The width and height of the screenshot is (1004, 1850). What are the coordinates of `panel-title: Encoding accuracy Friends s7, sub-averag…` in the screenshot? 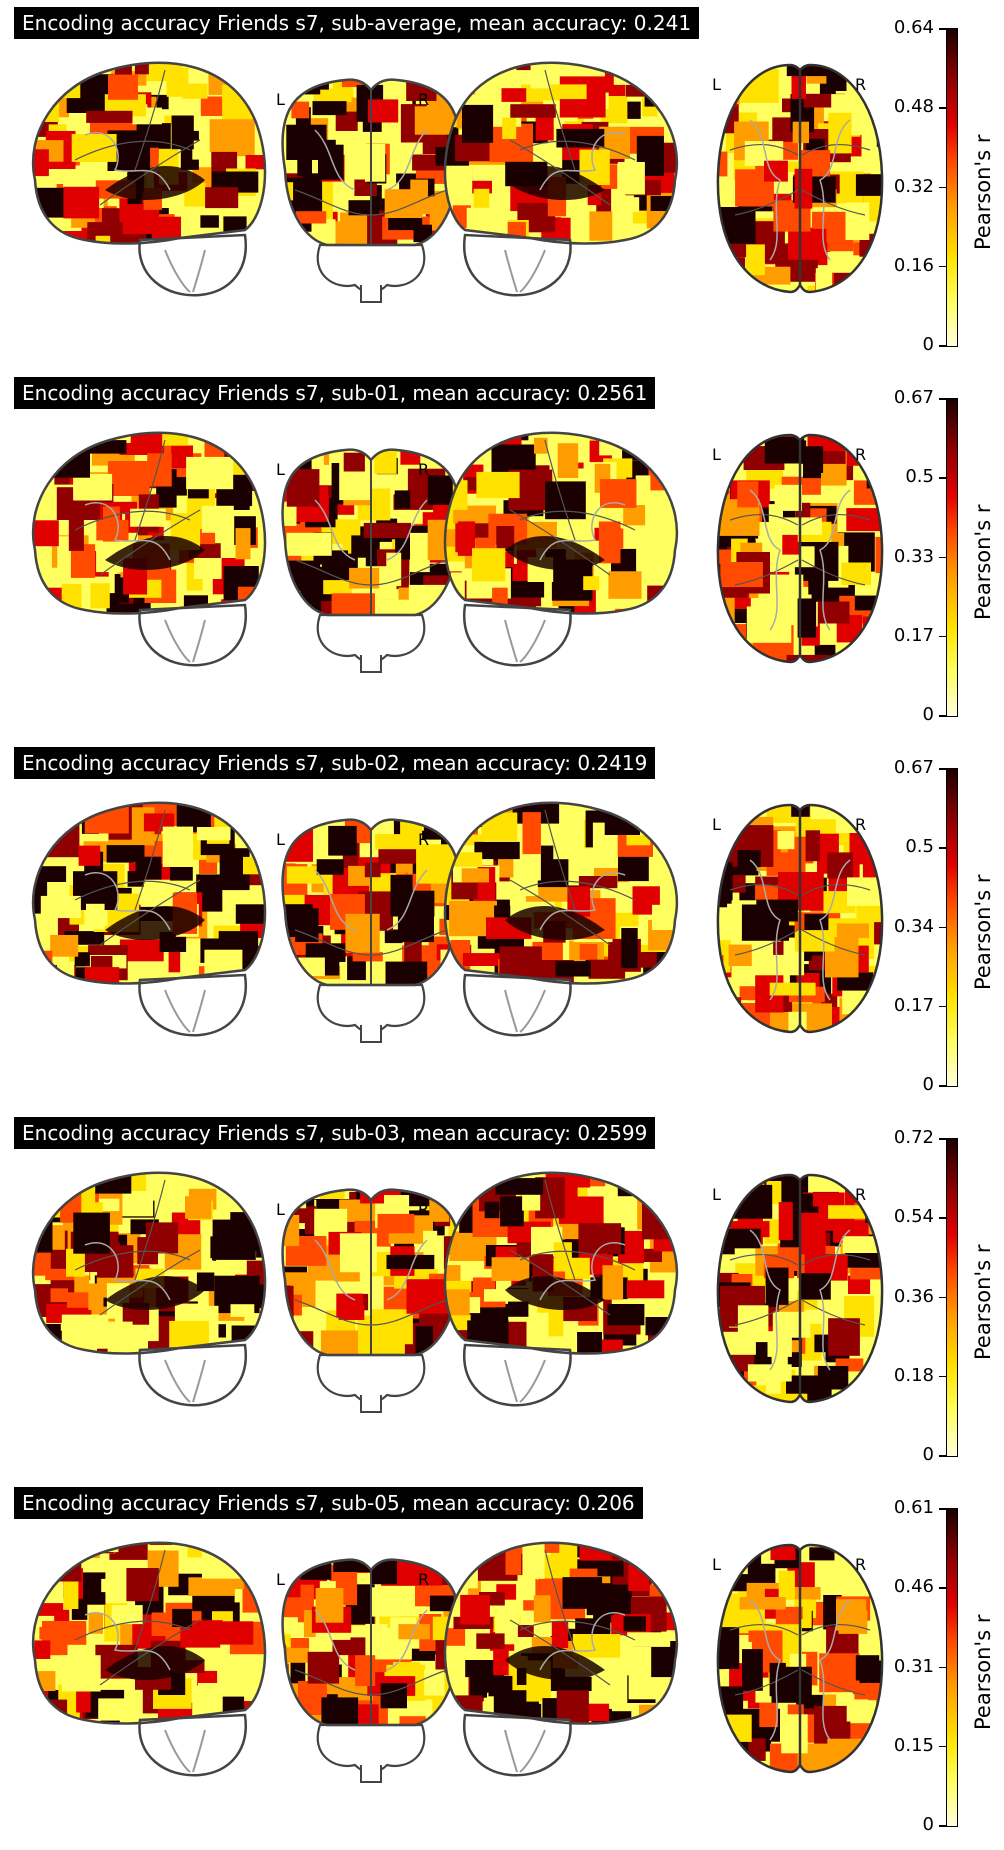 It's located at (357, 23).